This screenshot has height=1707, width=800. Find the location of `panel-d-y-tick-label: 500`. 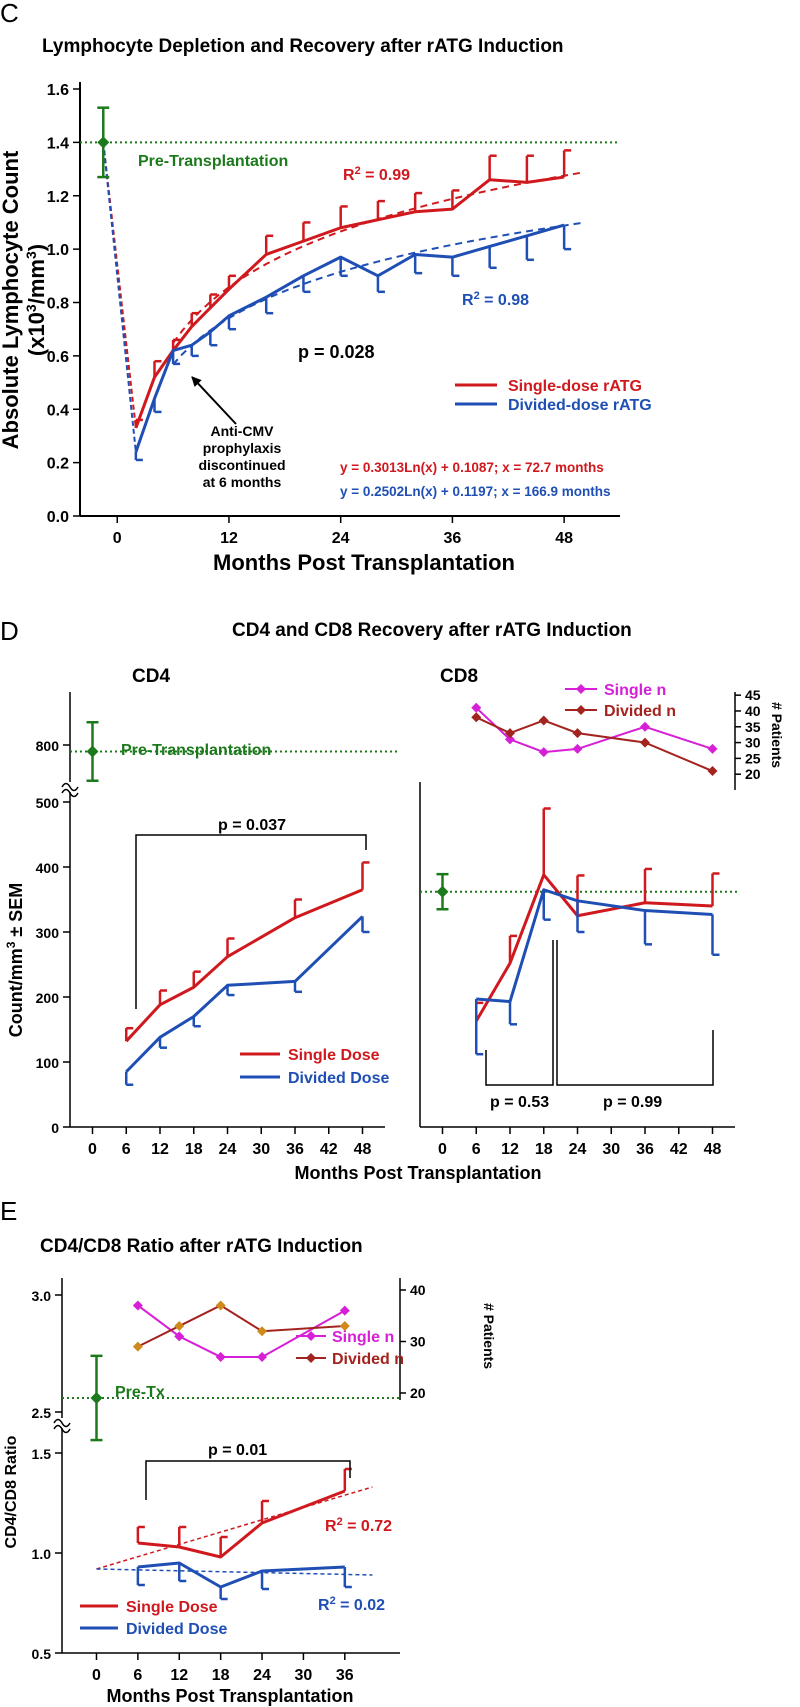

panel-d-y-tick-label: 500 is located at coordinates (48, 803).